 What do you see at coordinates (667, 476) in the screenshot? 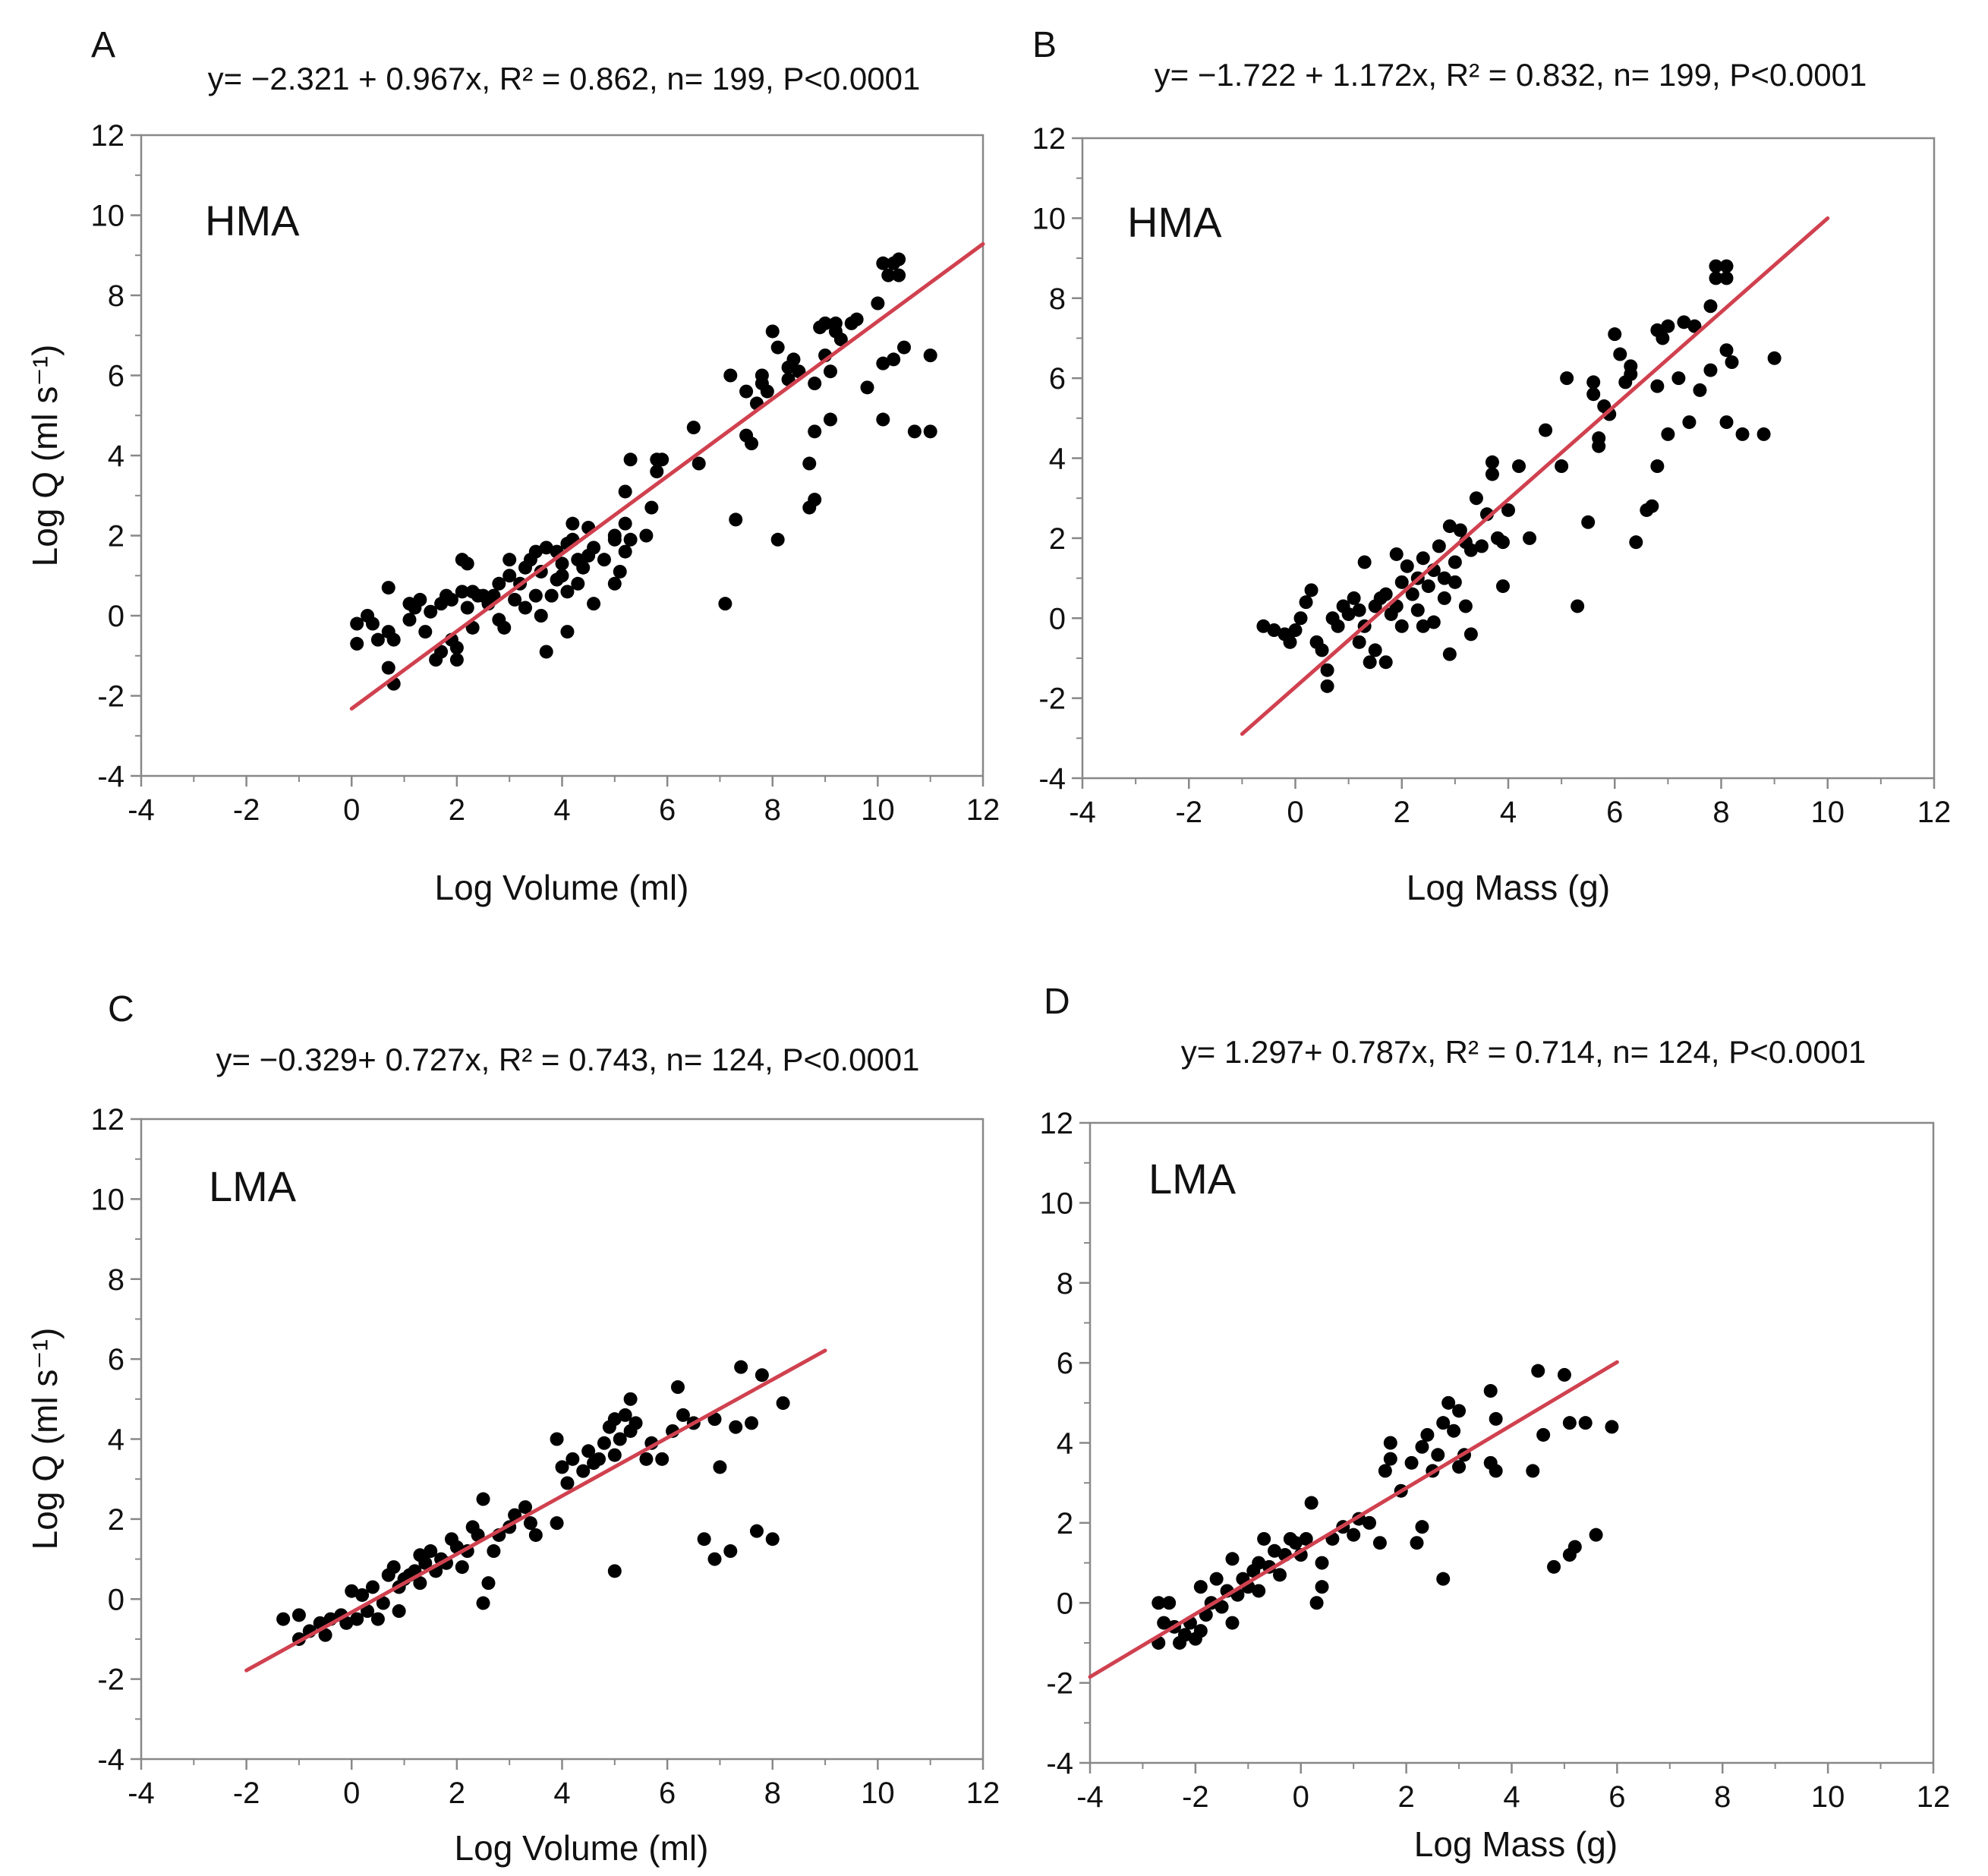
I see `fit-line-a` at bounding box center [667, 476].